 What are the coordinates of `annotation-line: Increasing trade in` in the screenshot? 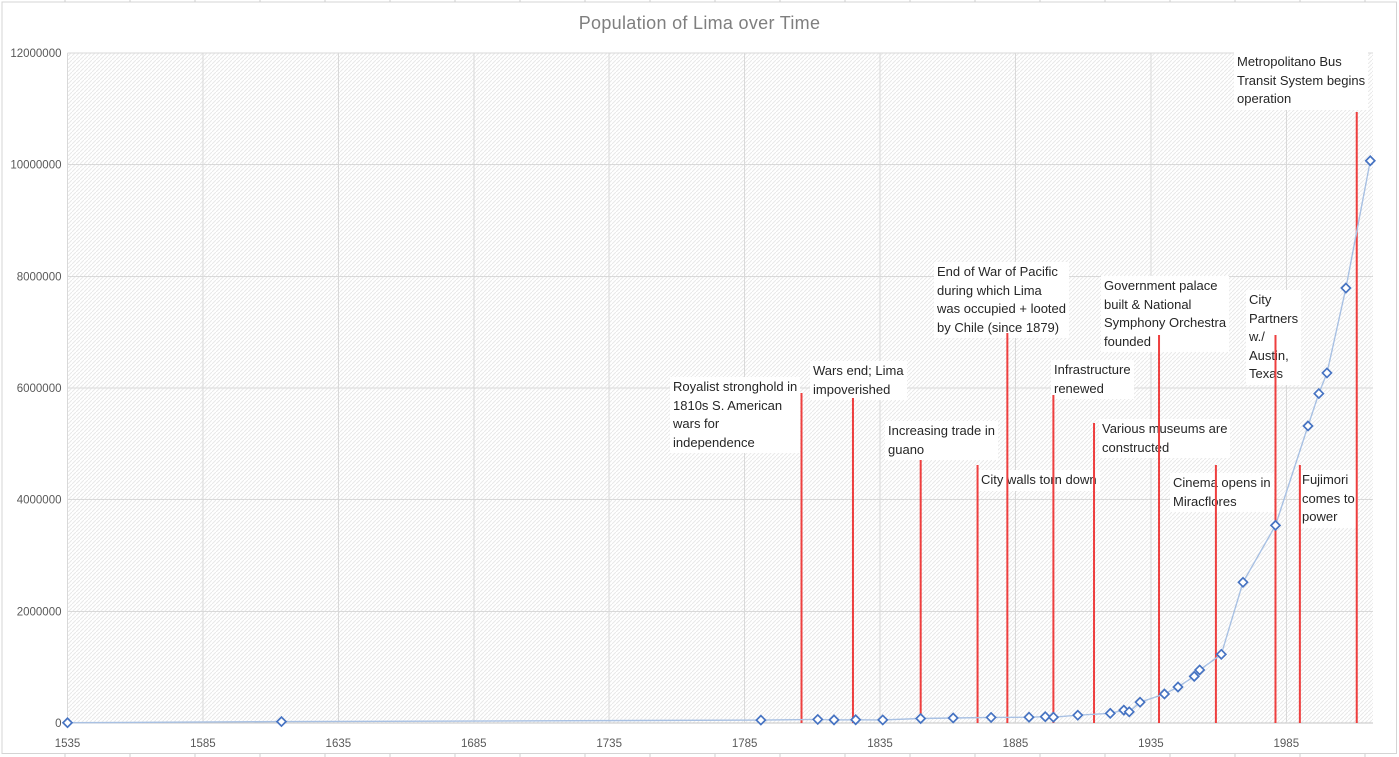 It's located at (941, 430).